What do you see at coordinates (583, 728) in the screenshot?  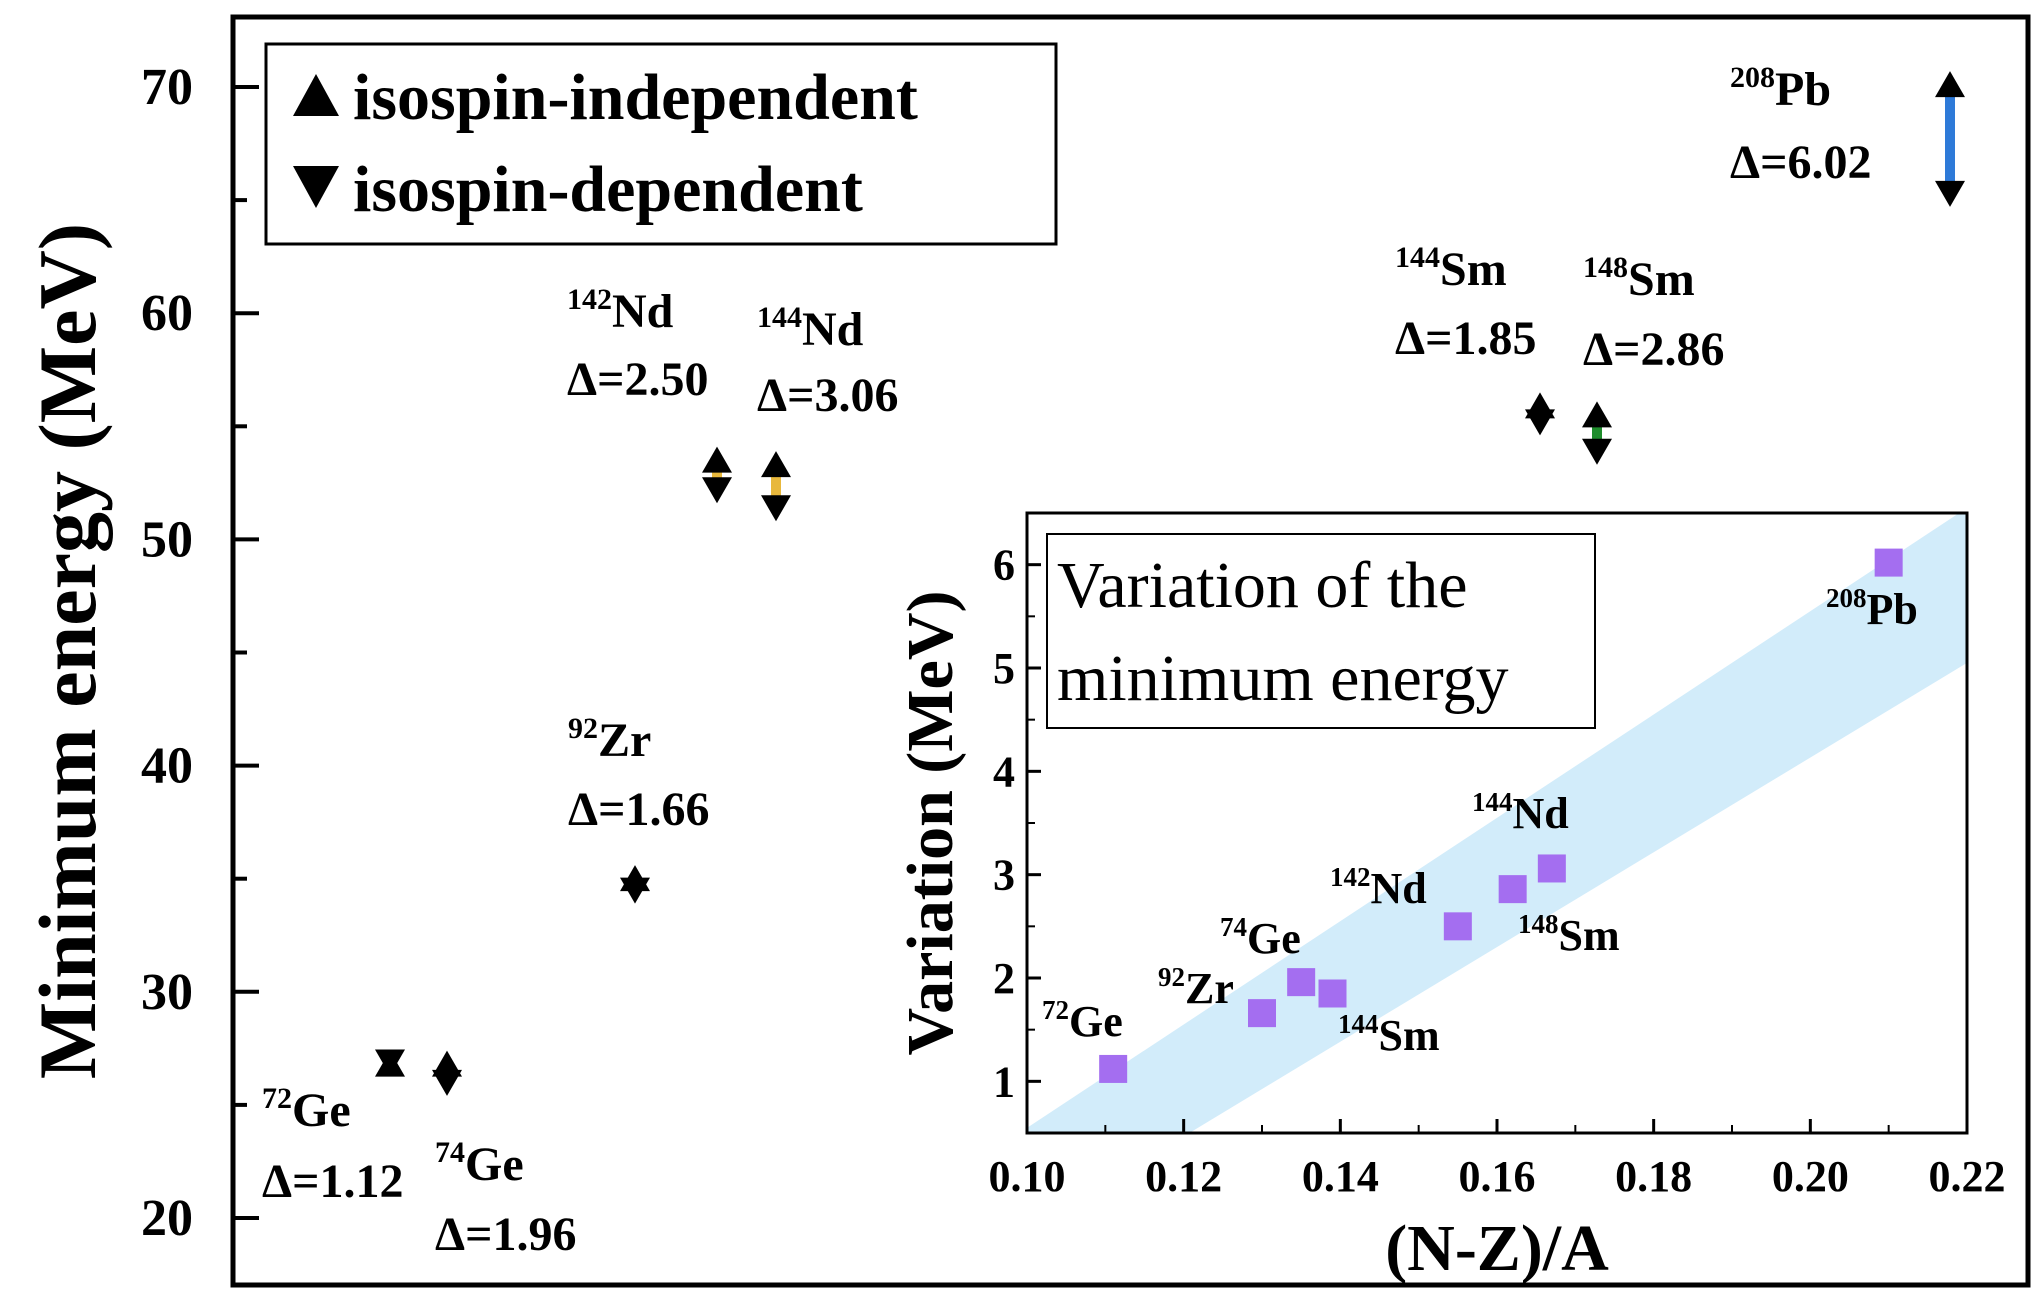 I see `nuclide-label-zr92-mass: 92` at bounding box center [583, 728].